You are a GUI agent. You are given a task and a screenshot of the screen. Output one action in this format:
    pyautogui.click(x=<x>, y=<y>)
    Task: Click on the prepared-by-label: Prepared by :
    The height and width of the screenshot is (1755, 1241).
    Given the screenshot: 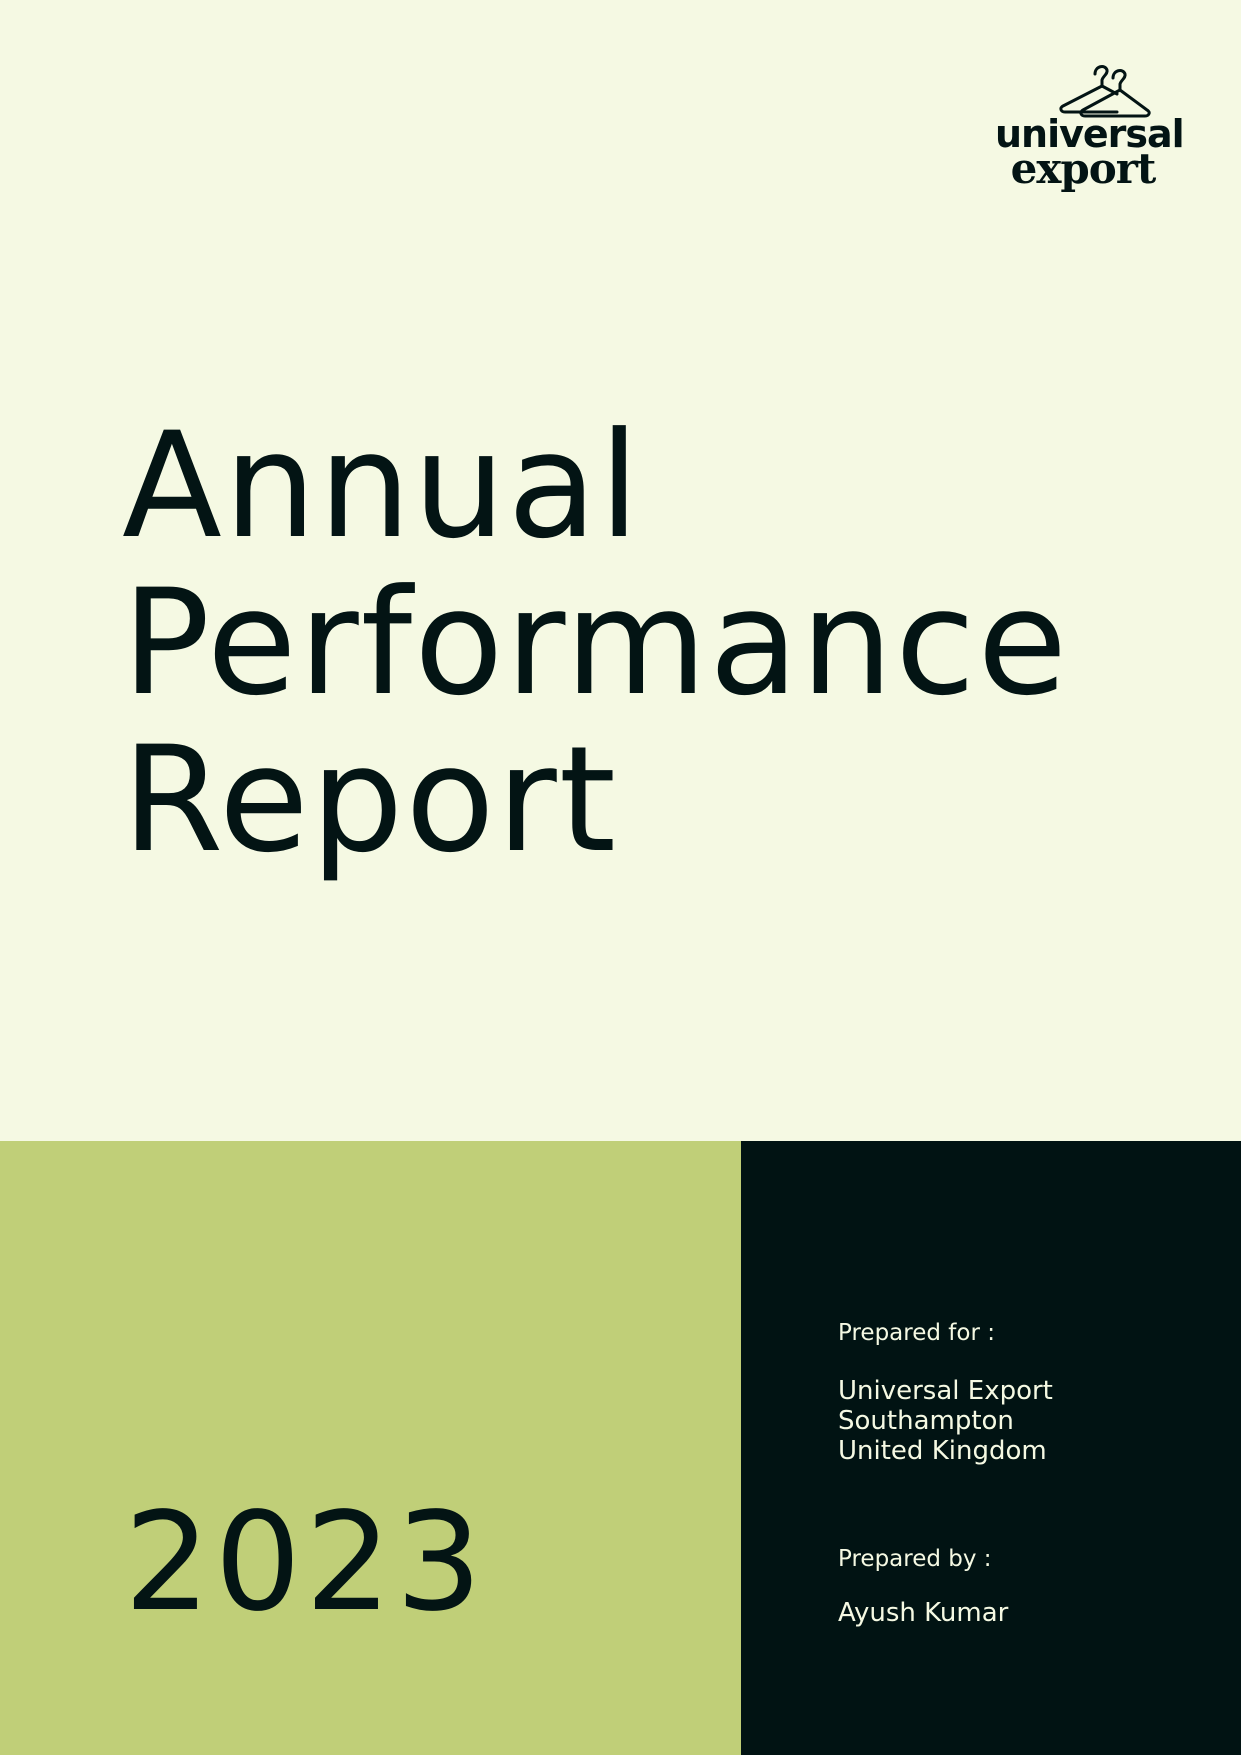 What is the action you would take?
    pyautogui.click(x=915, y=1559)
    